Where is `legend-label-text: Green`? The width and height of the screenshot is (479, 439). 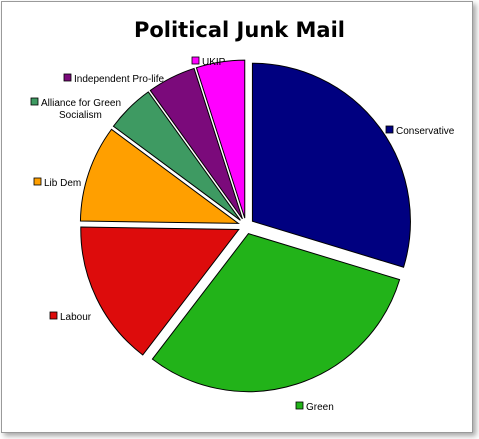
legend-label-text: Green is located at coordinates (320, 407).